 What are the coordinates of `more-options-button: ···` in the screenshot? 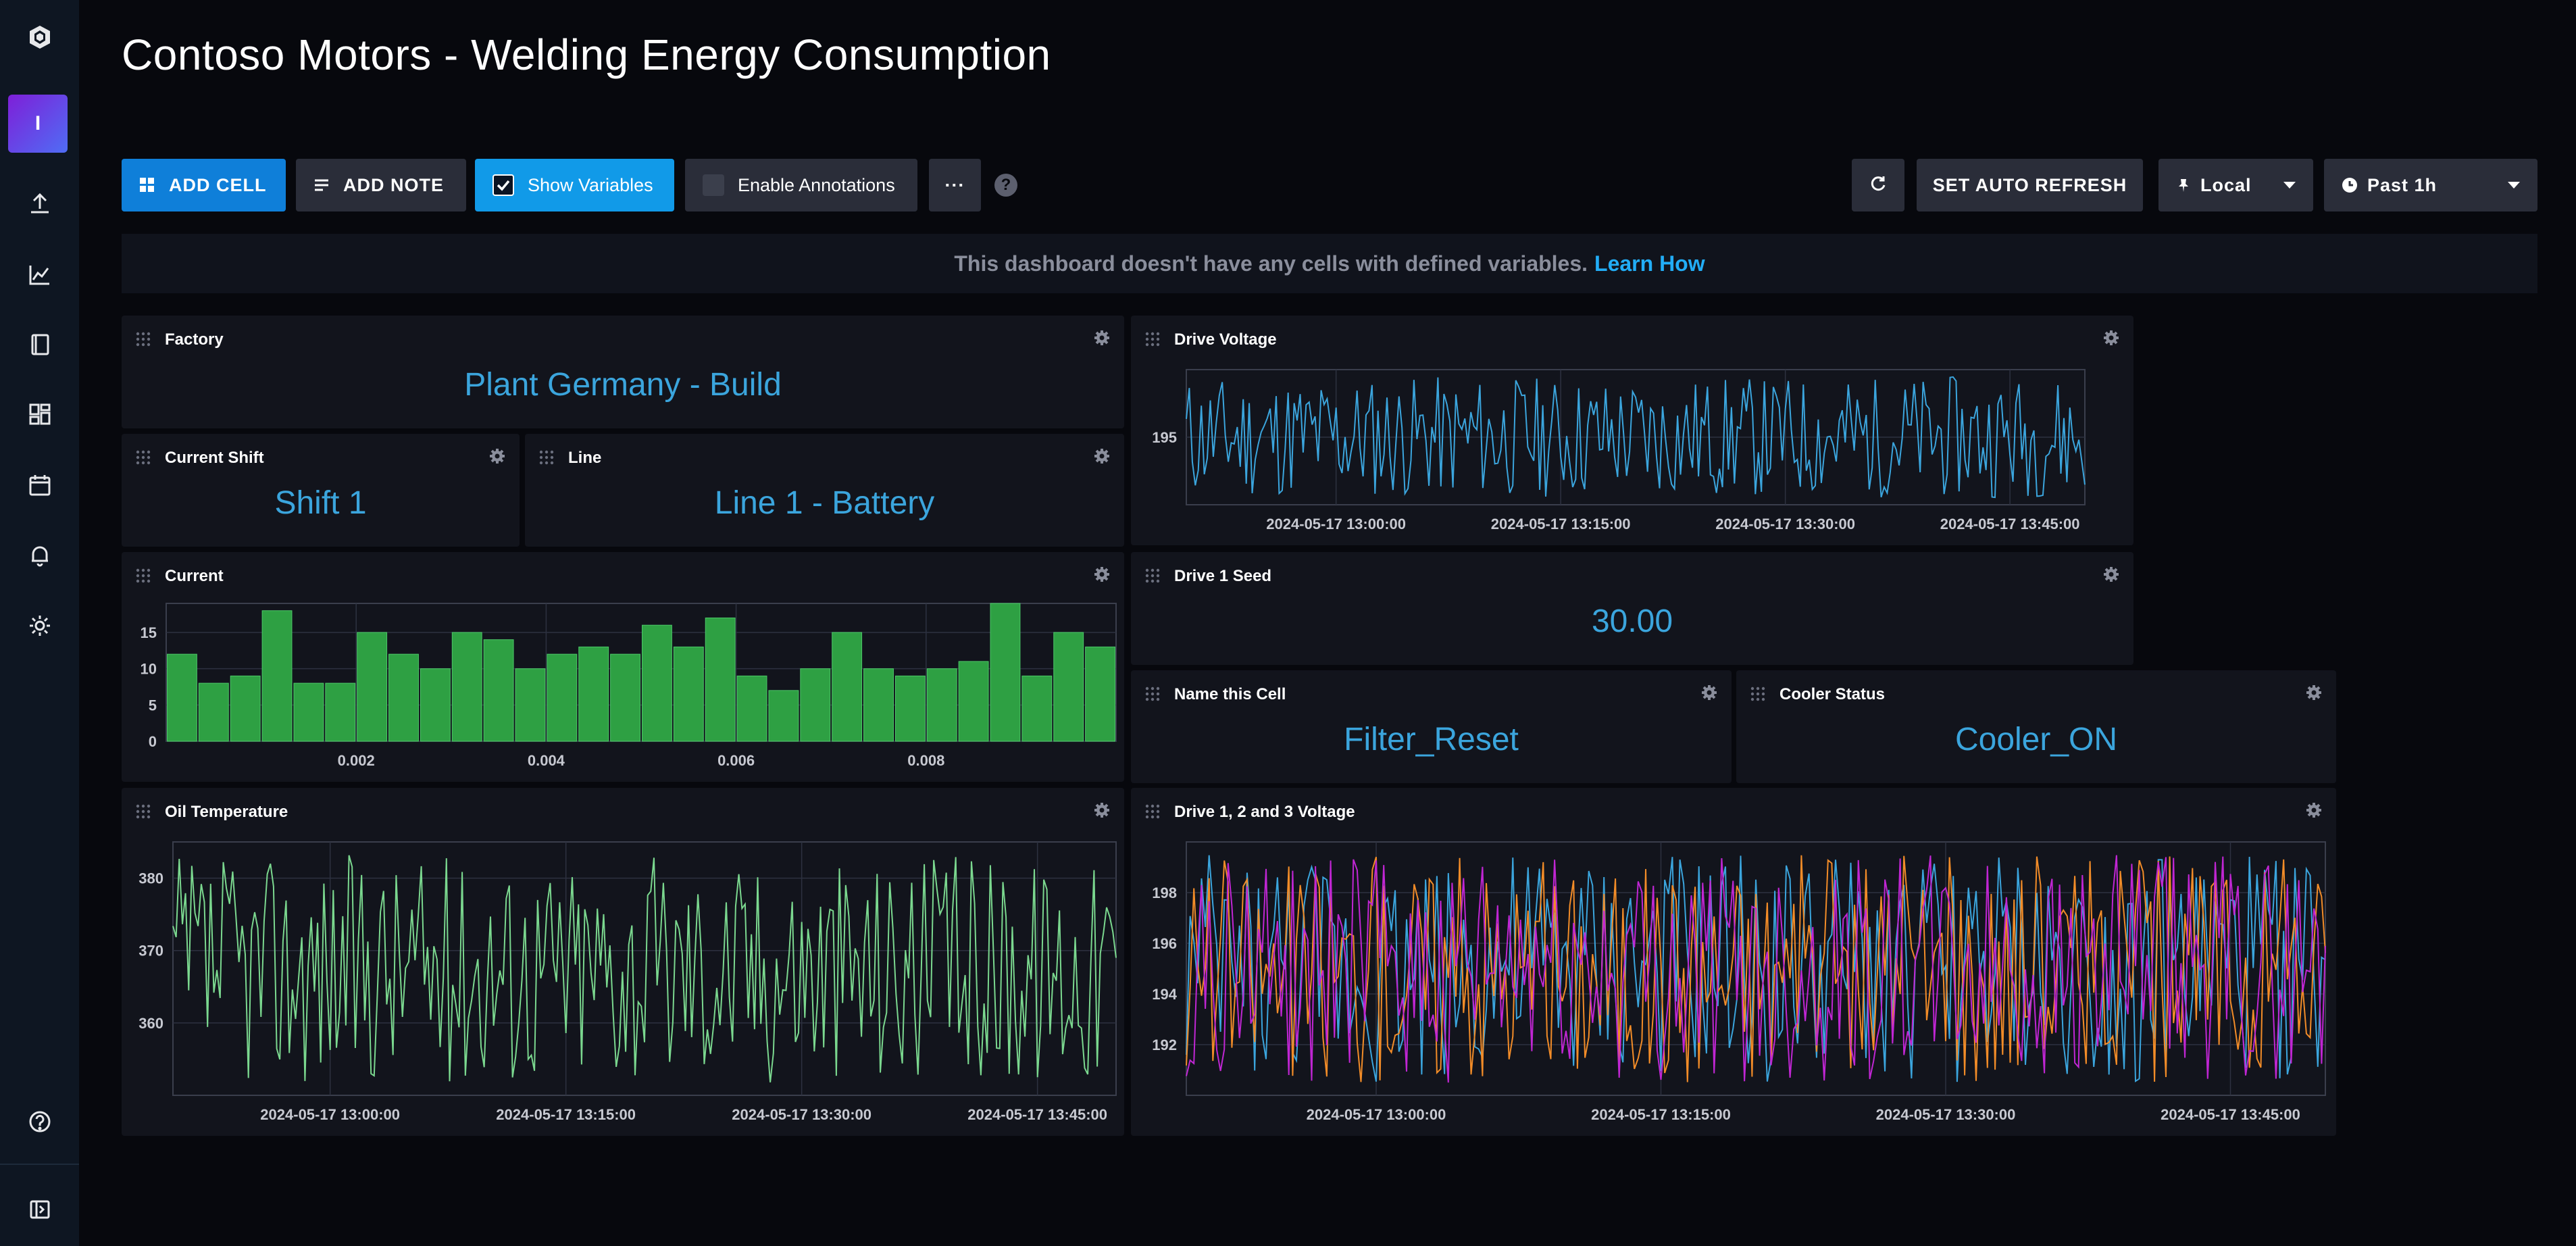 It's located at (955, 185).